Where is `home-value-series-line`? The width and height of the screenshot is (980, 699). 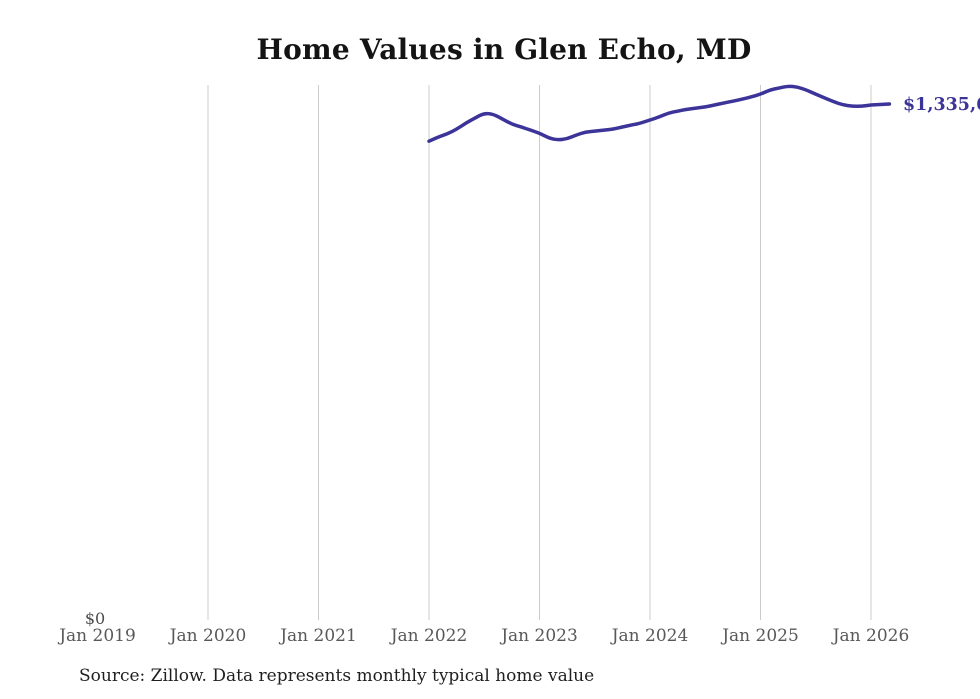
home-value-series-line is located at coordinates (659, 113).